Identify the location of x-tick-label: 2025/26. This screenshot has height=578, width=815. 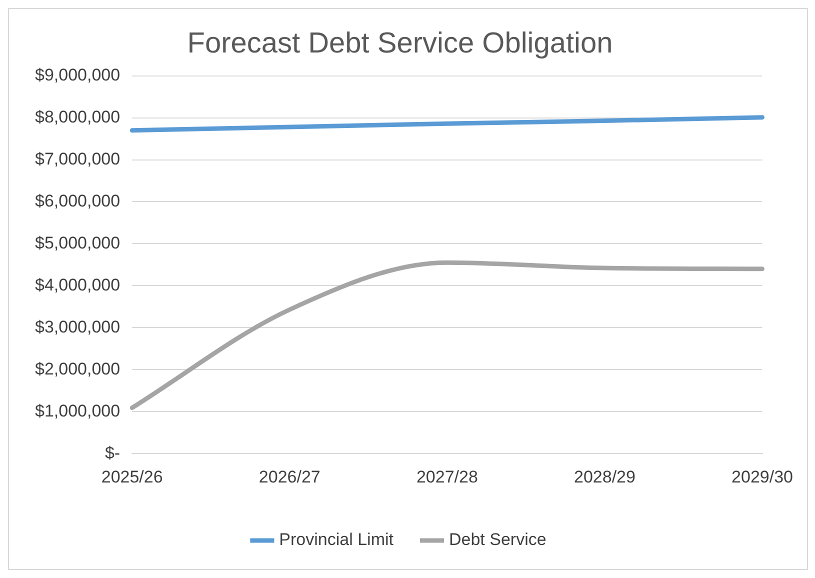
(132, 476).